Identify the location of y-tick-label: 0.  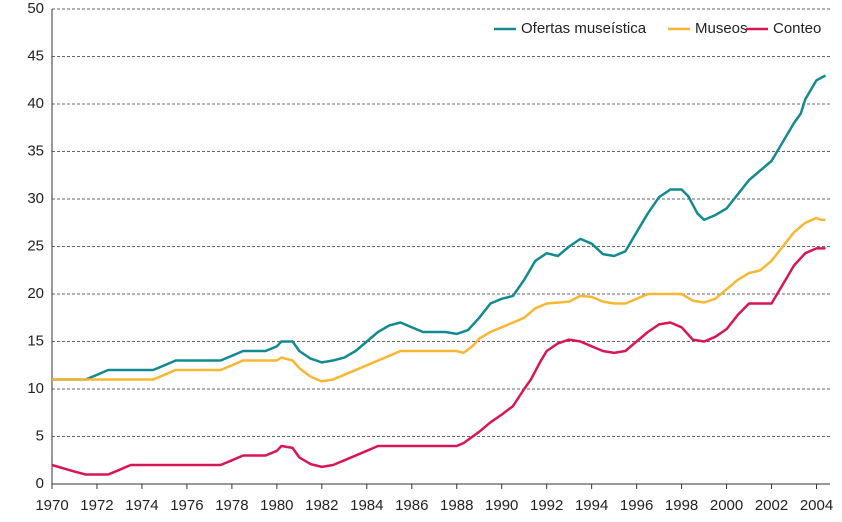
(40, 483).